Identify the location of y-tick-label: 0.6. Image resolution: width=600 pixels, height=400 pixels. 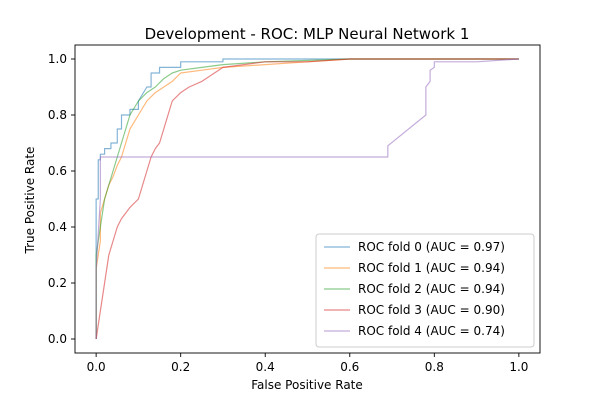
(57, 171).